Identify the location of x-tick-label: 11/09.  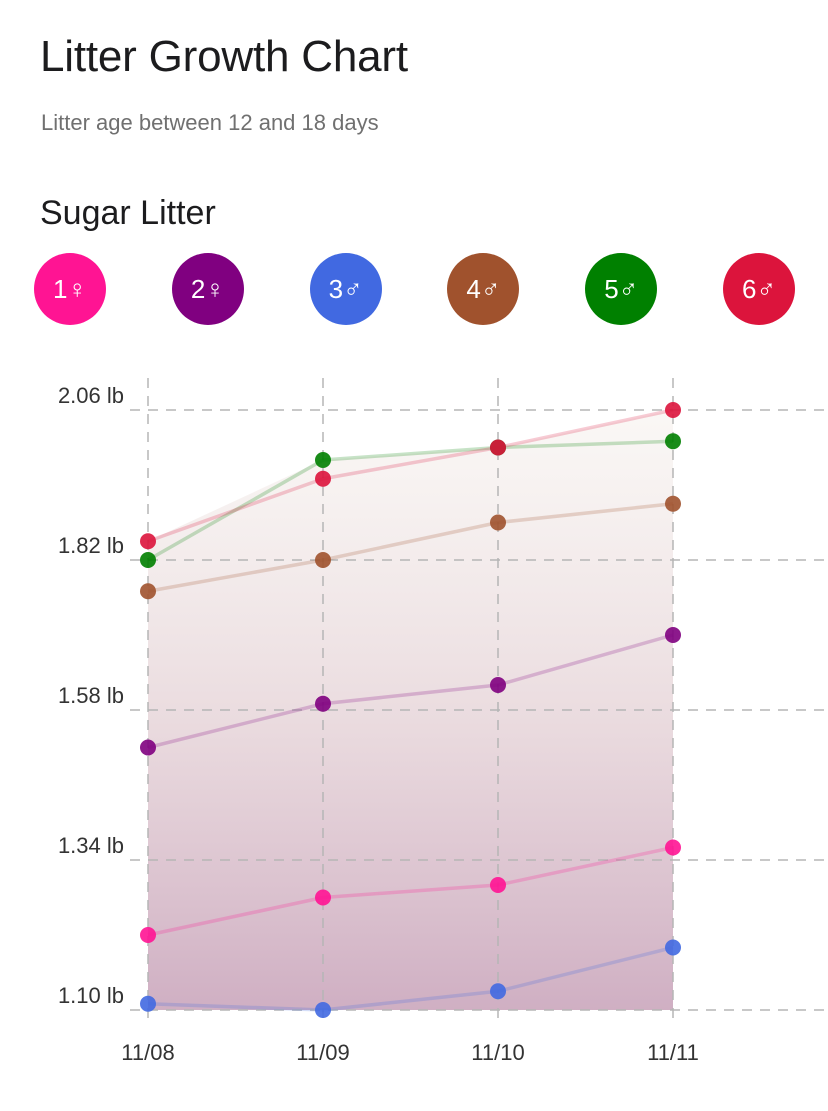
(322, 1052).